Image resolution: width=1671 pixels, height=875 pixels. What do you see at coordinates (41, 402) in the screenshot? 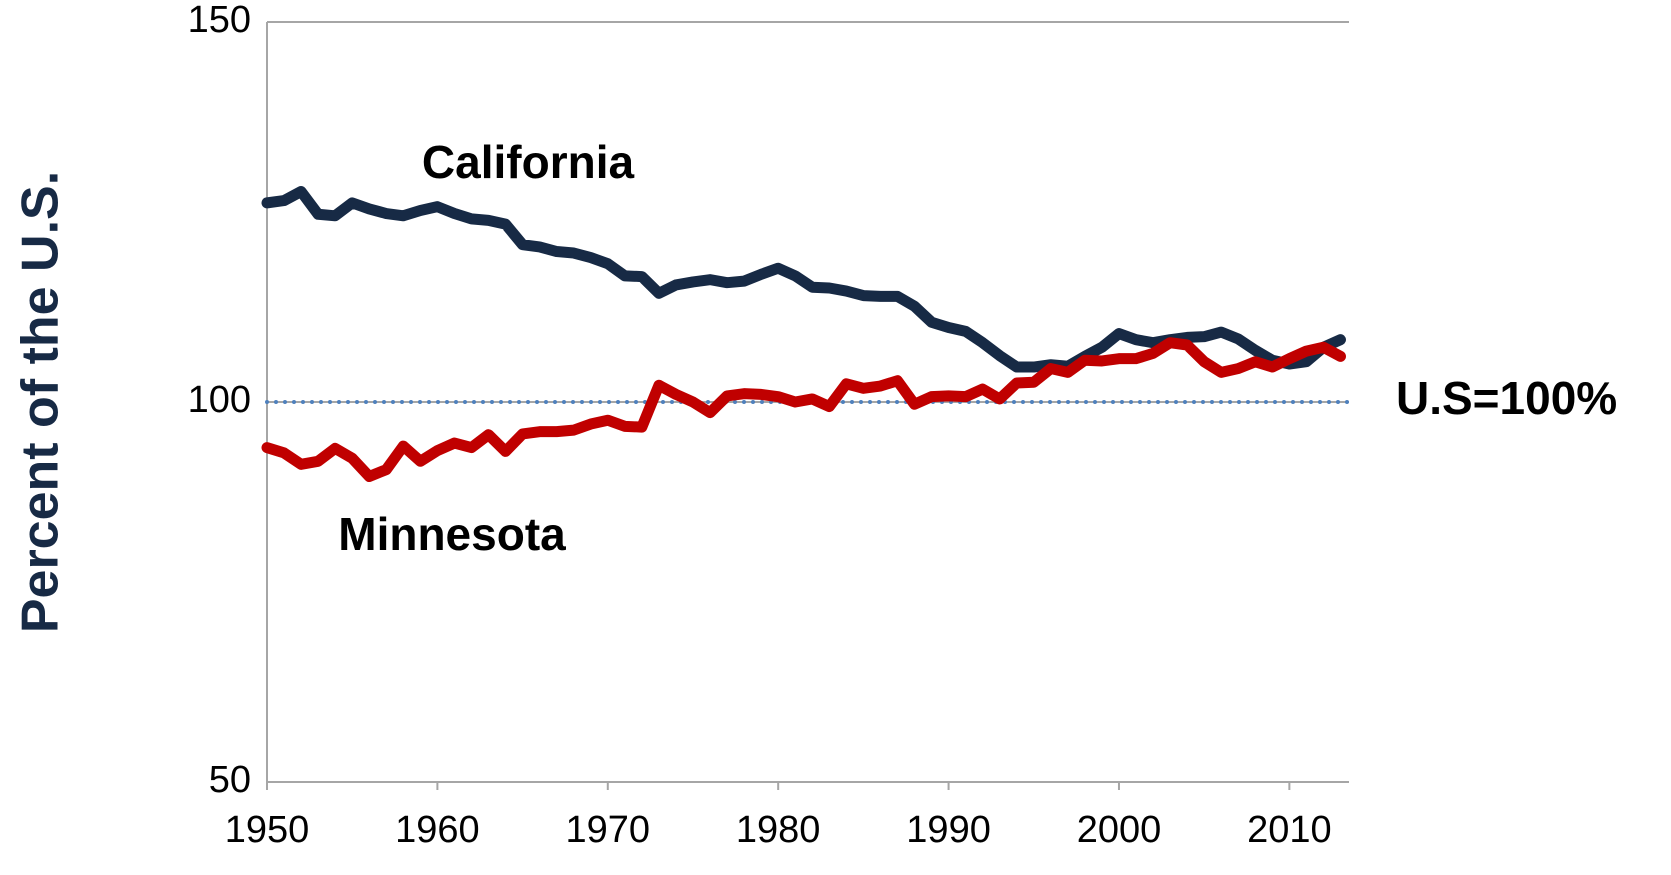
I see `y-axis-label: Percent of the U.S.` at bounding box center [41, 402].